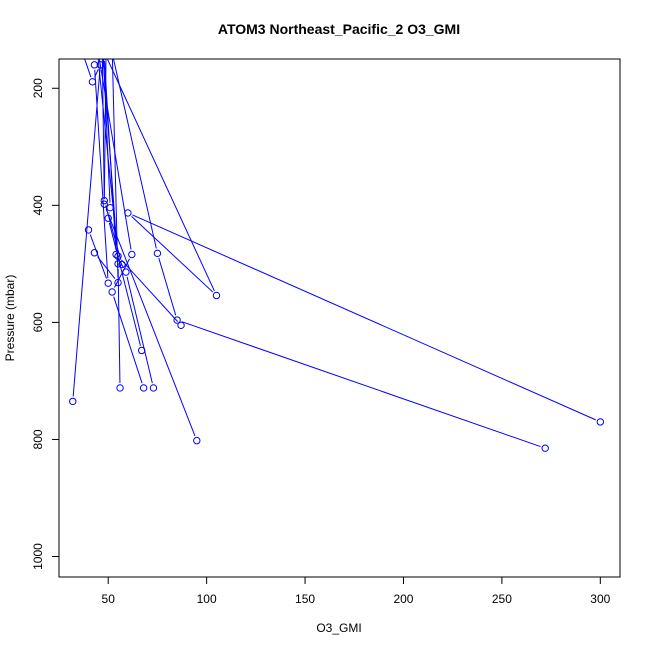 Image resolution: width=650 pixels, height=650 pixels. Describe the element at coordinates (403, 599) in the screenshot. I see `x-tick-label: 200` at that location.